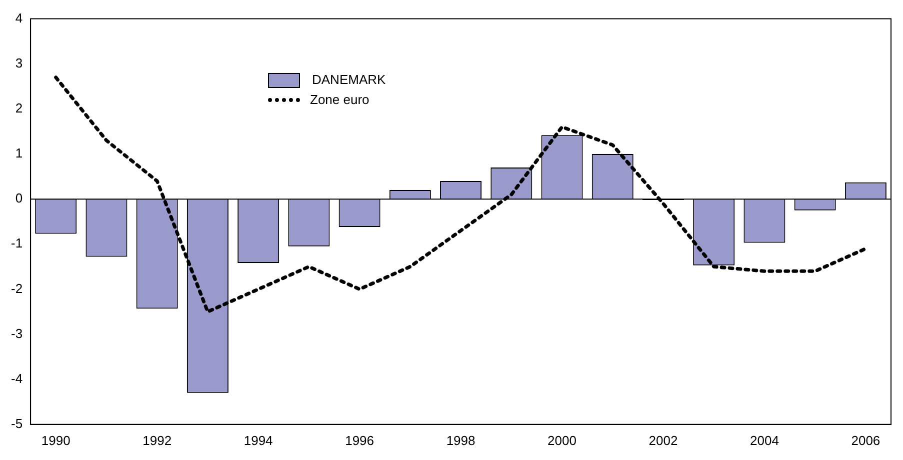  Describe the element at coordinates (16, 423) in the screenshot. I see `y-tick-label: -5` at that location.